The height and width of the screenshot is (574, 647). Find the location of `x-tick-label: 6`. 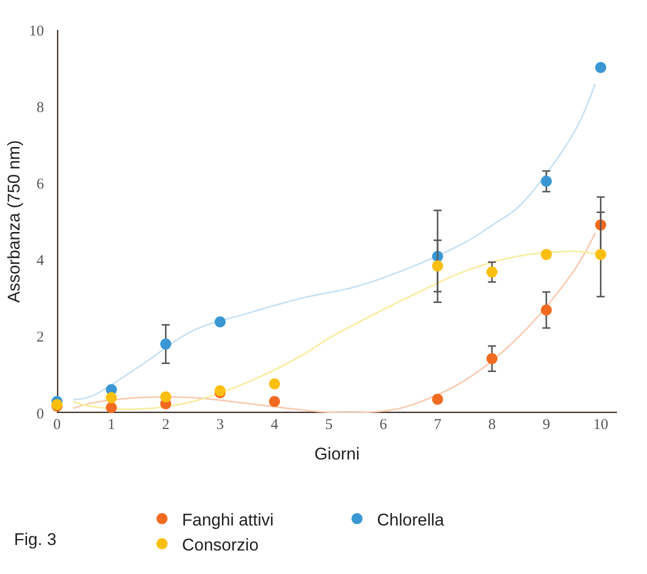

x-tick-label: 6 is located at coordinates (383, 425).